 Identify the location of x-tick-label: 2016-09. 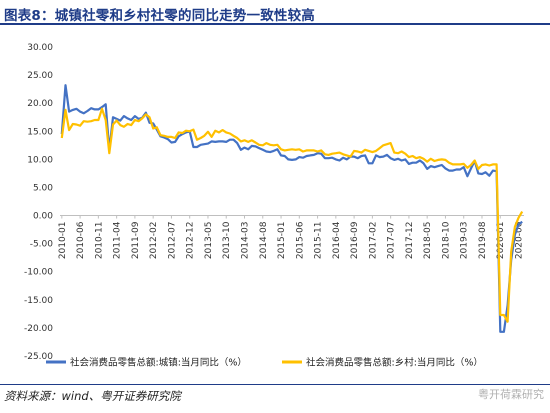
(355, 240).